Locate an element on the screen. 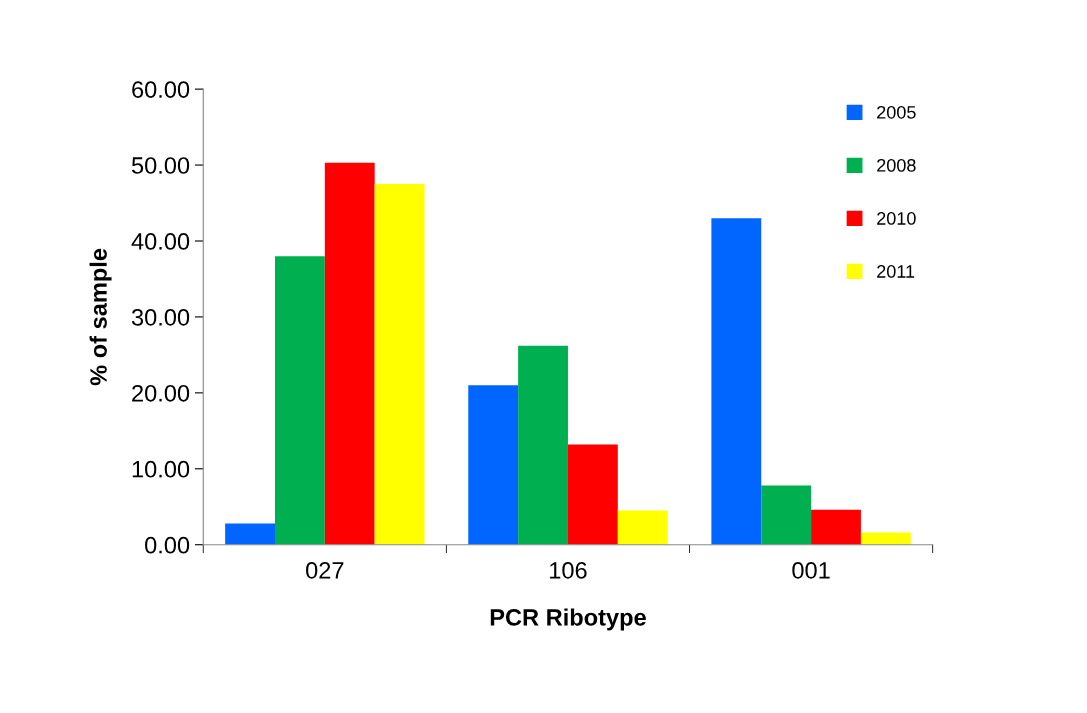  y-axis-title: % of sample is located at coordinates (100, 317).